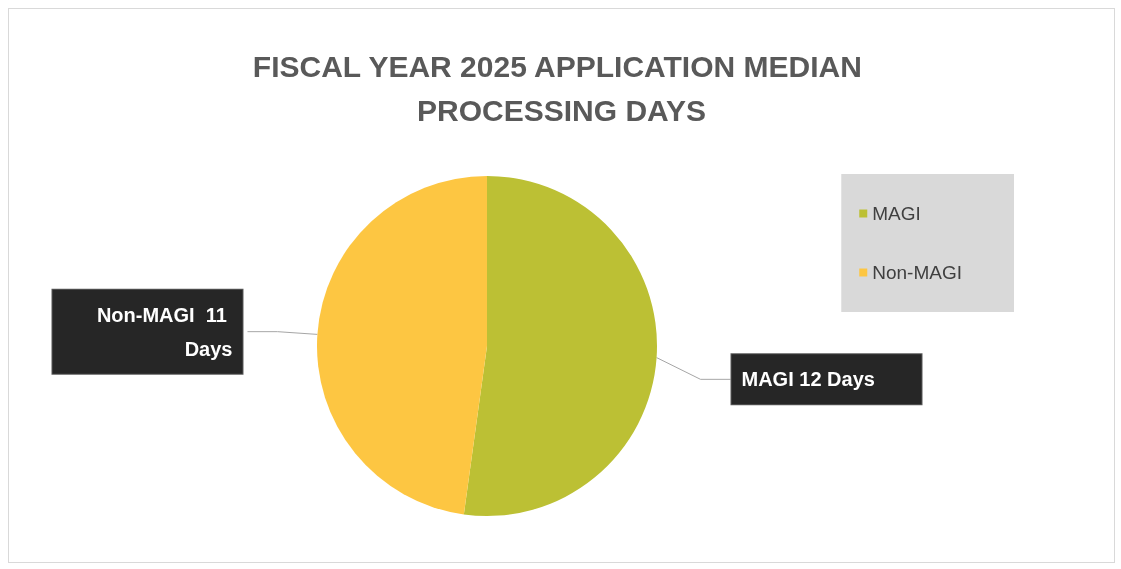 The image size is (1121, 569). Describe the element at coordinates (561, 88) in the screenshot. I see `chart-title: FISCAL YEAR 2025 APPLICATION MEDIAN PROCESSING DAYS` at that location.